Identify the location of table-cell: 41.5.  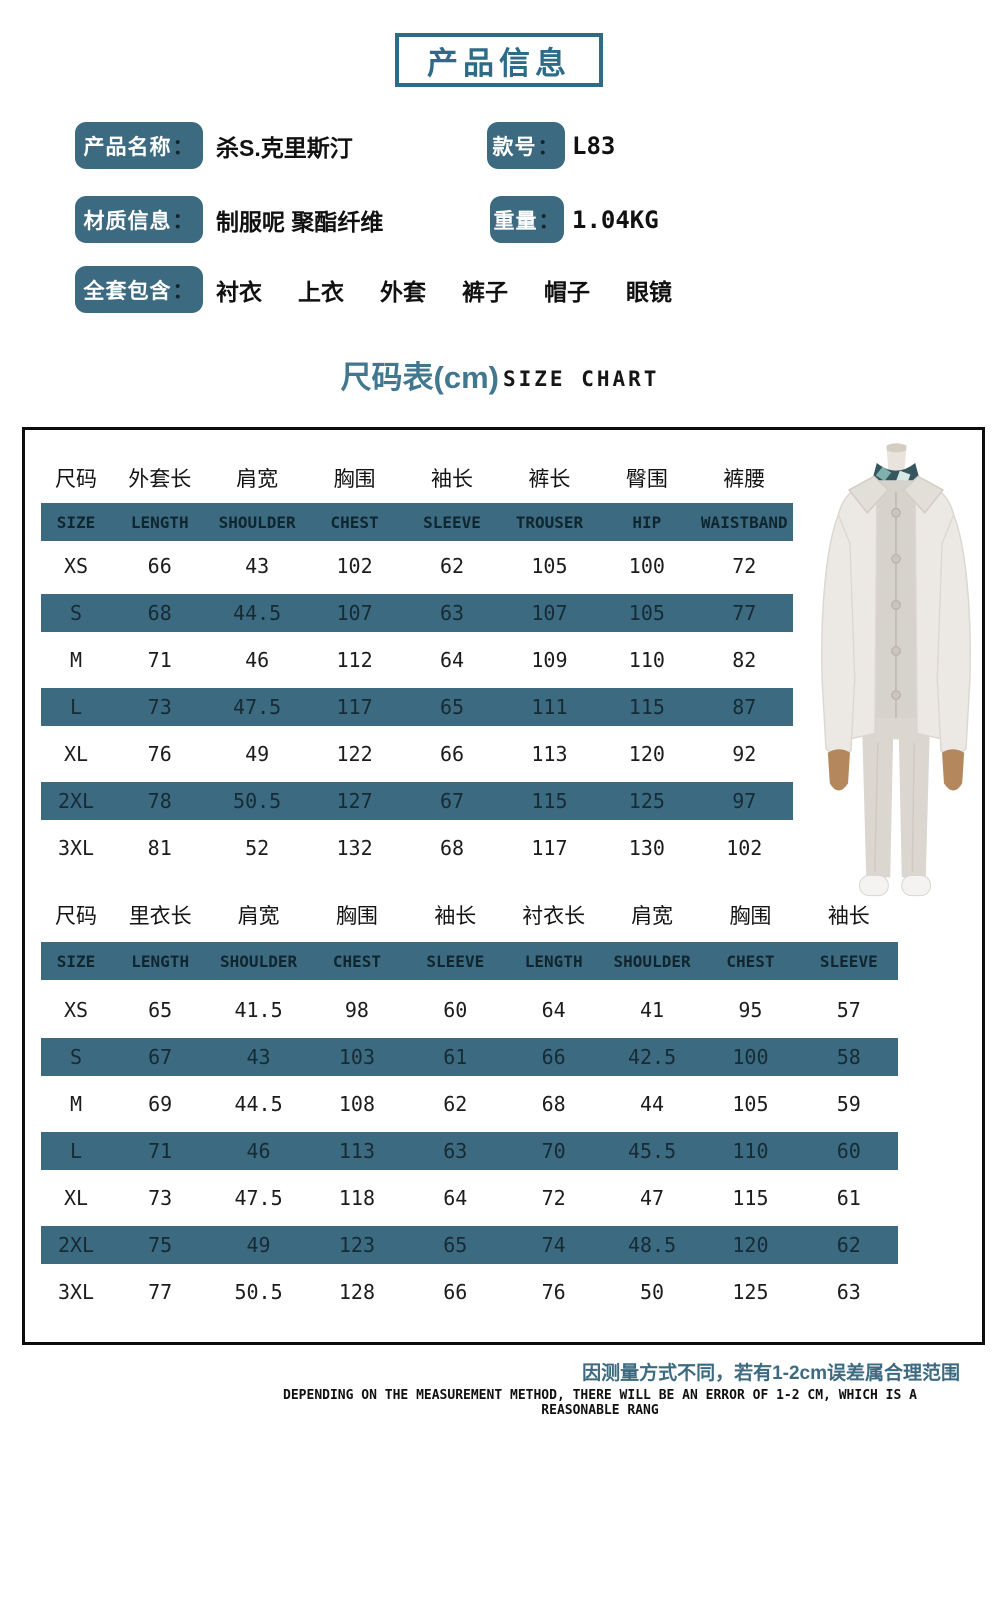
(258, 1010).